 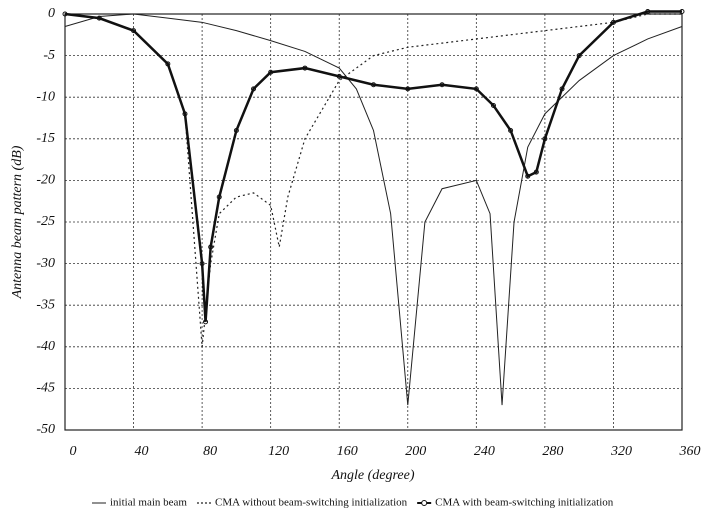 What do you see at coordinates (621, 451) in the screenshot?
I see `x-tick-label: 320` at bounding box center [621, 451].